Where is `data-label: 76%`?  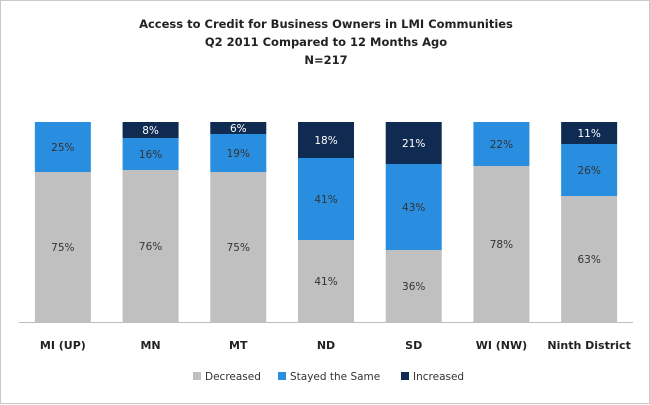
data-label: 76% is located at coordinates (150, 247).